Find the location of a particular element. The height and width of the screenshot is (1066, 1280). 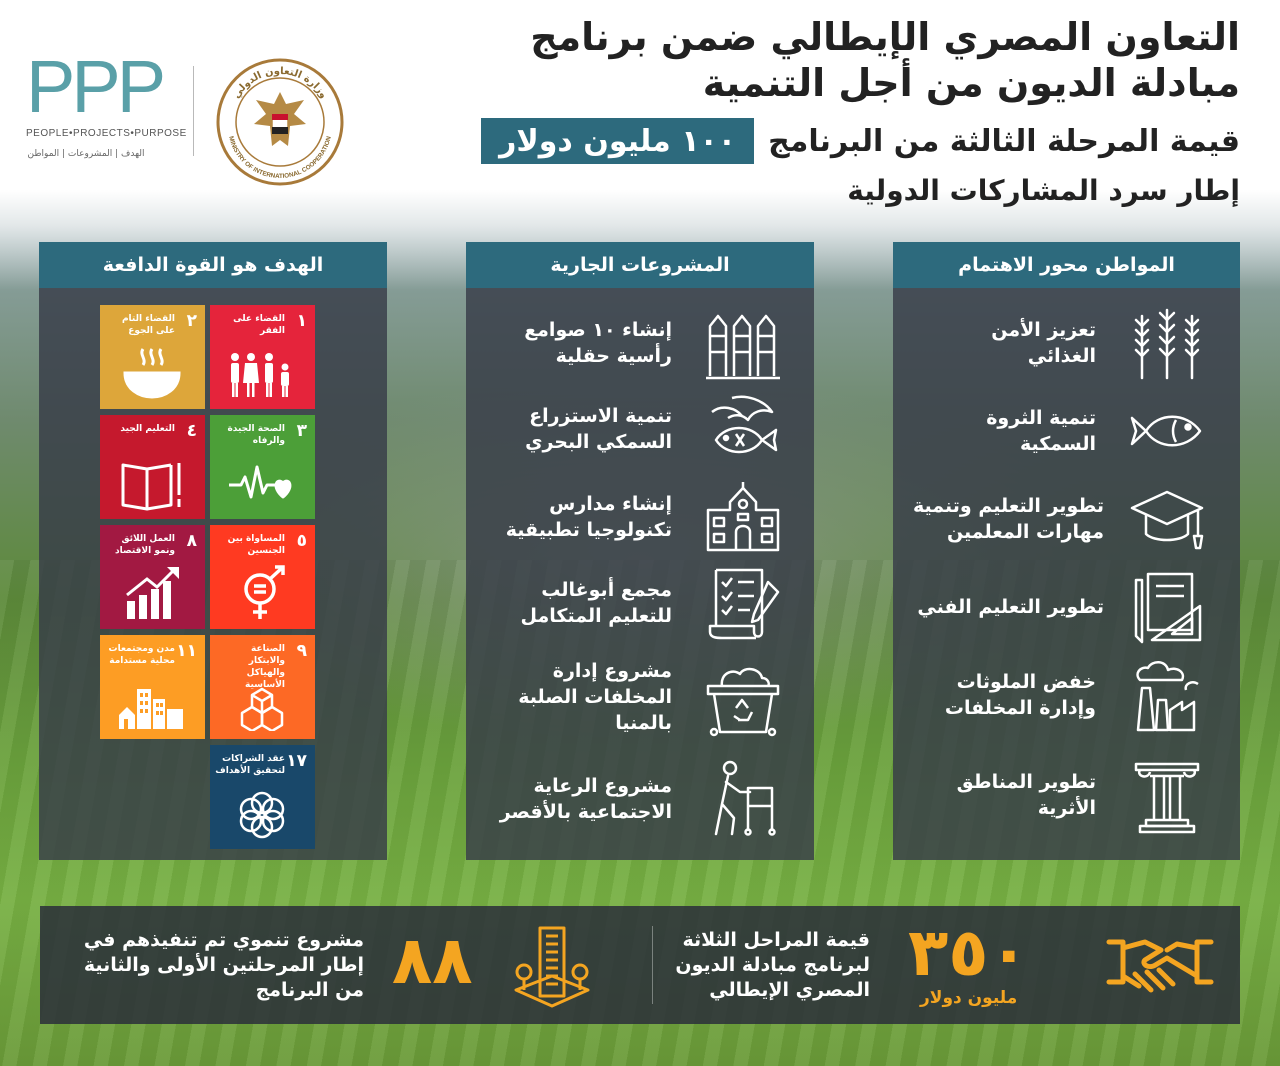

sdg-label: الصناعة والابتكار والهياكل الأساسية is located at coordinates (265, 667).